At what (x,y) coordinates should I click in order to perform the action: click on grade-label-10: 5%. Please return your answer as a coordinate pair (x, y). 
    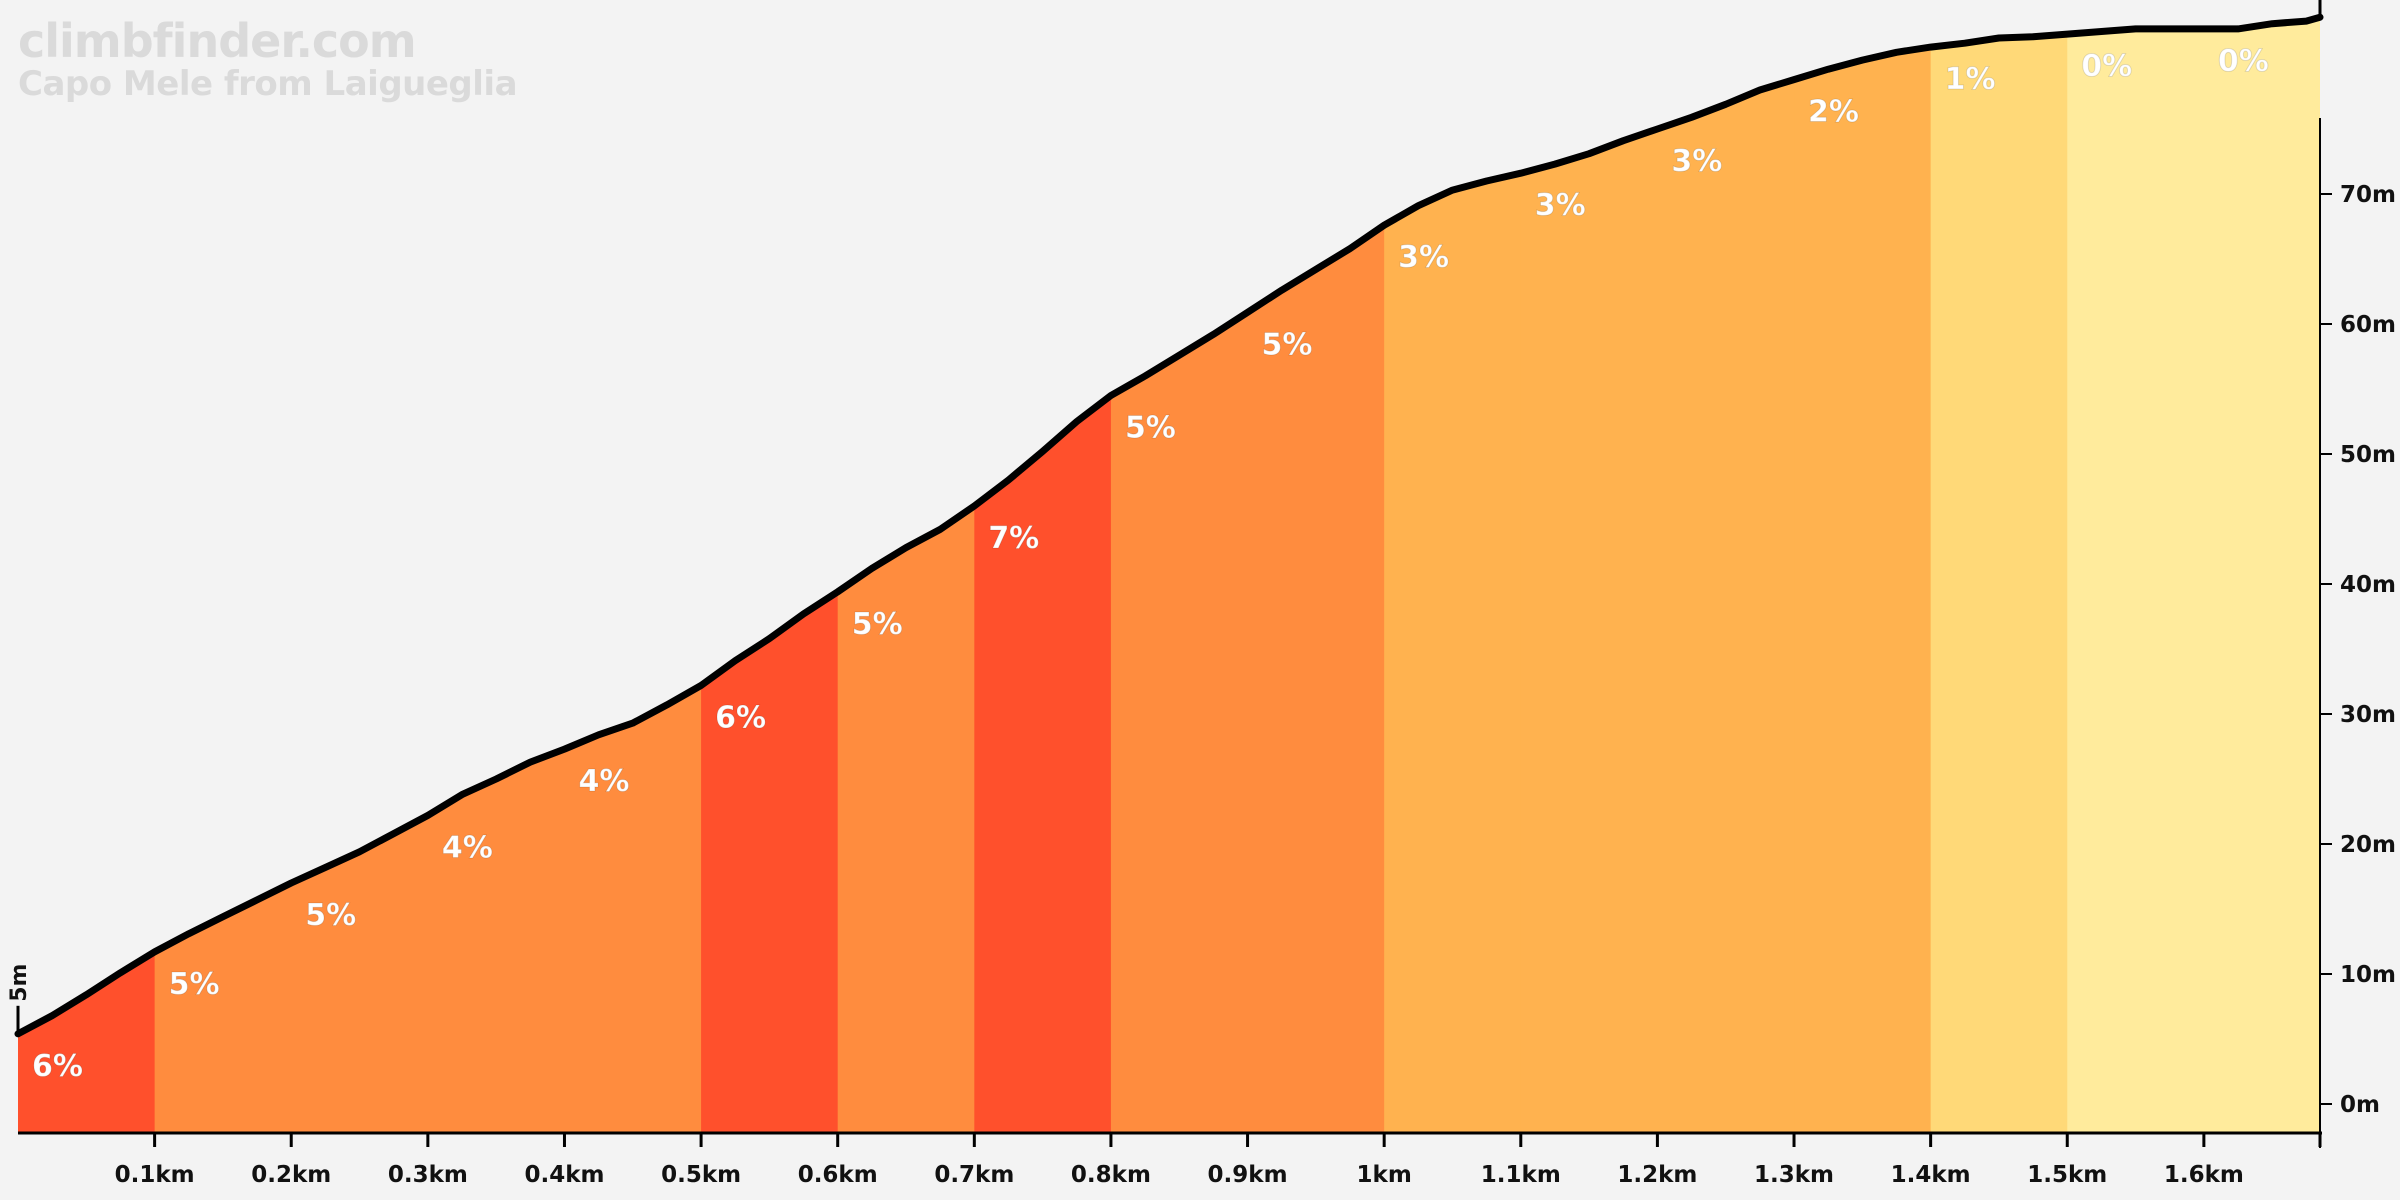
    Looking at the image, I should click on (1287, 344).